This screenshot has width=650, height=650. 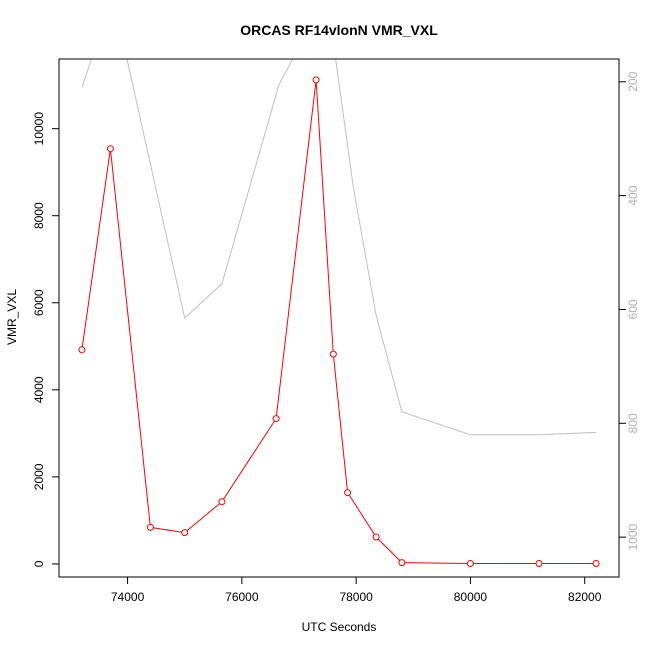 What do you see at coordinates (356, 597) in the screenshot?
I see `x-tick-label: 78000` at bounding box center [356, 597].